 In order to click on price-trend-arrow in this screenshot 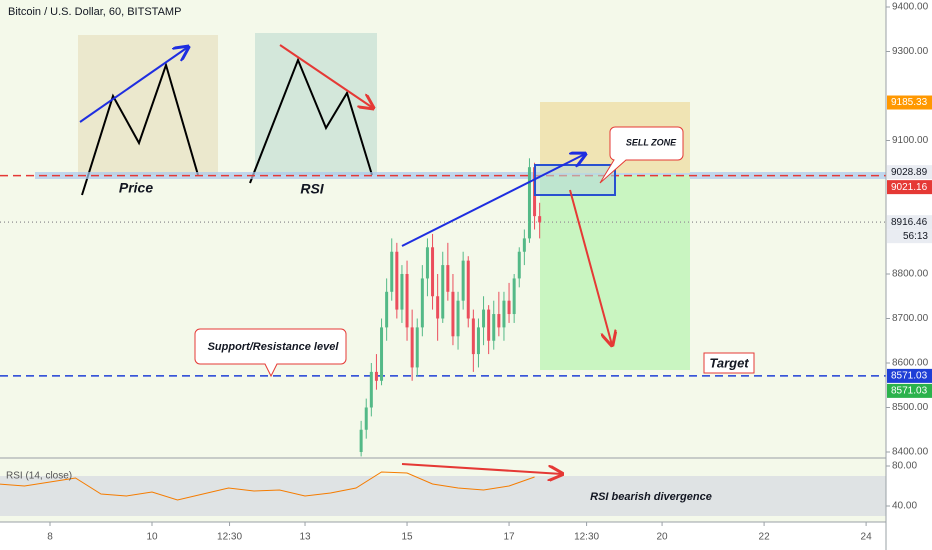, I will do `click(133, 85)`.